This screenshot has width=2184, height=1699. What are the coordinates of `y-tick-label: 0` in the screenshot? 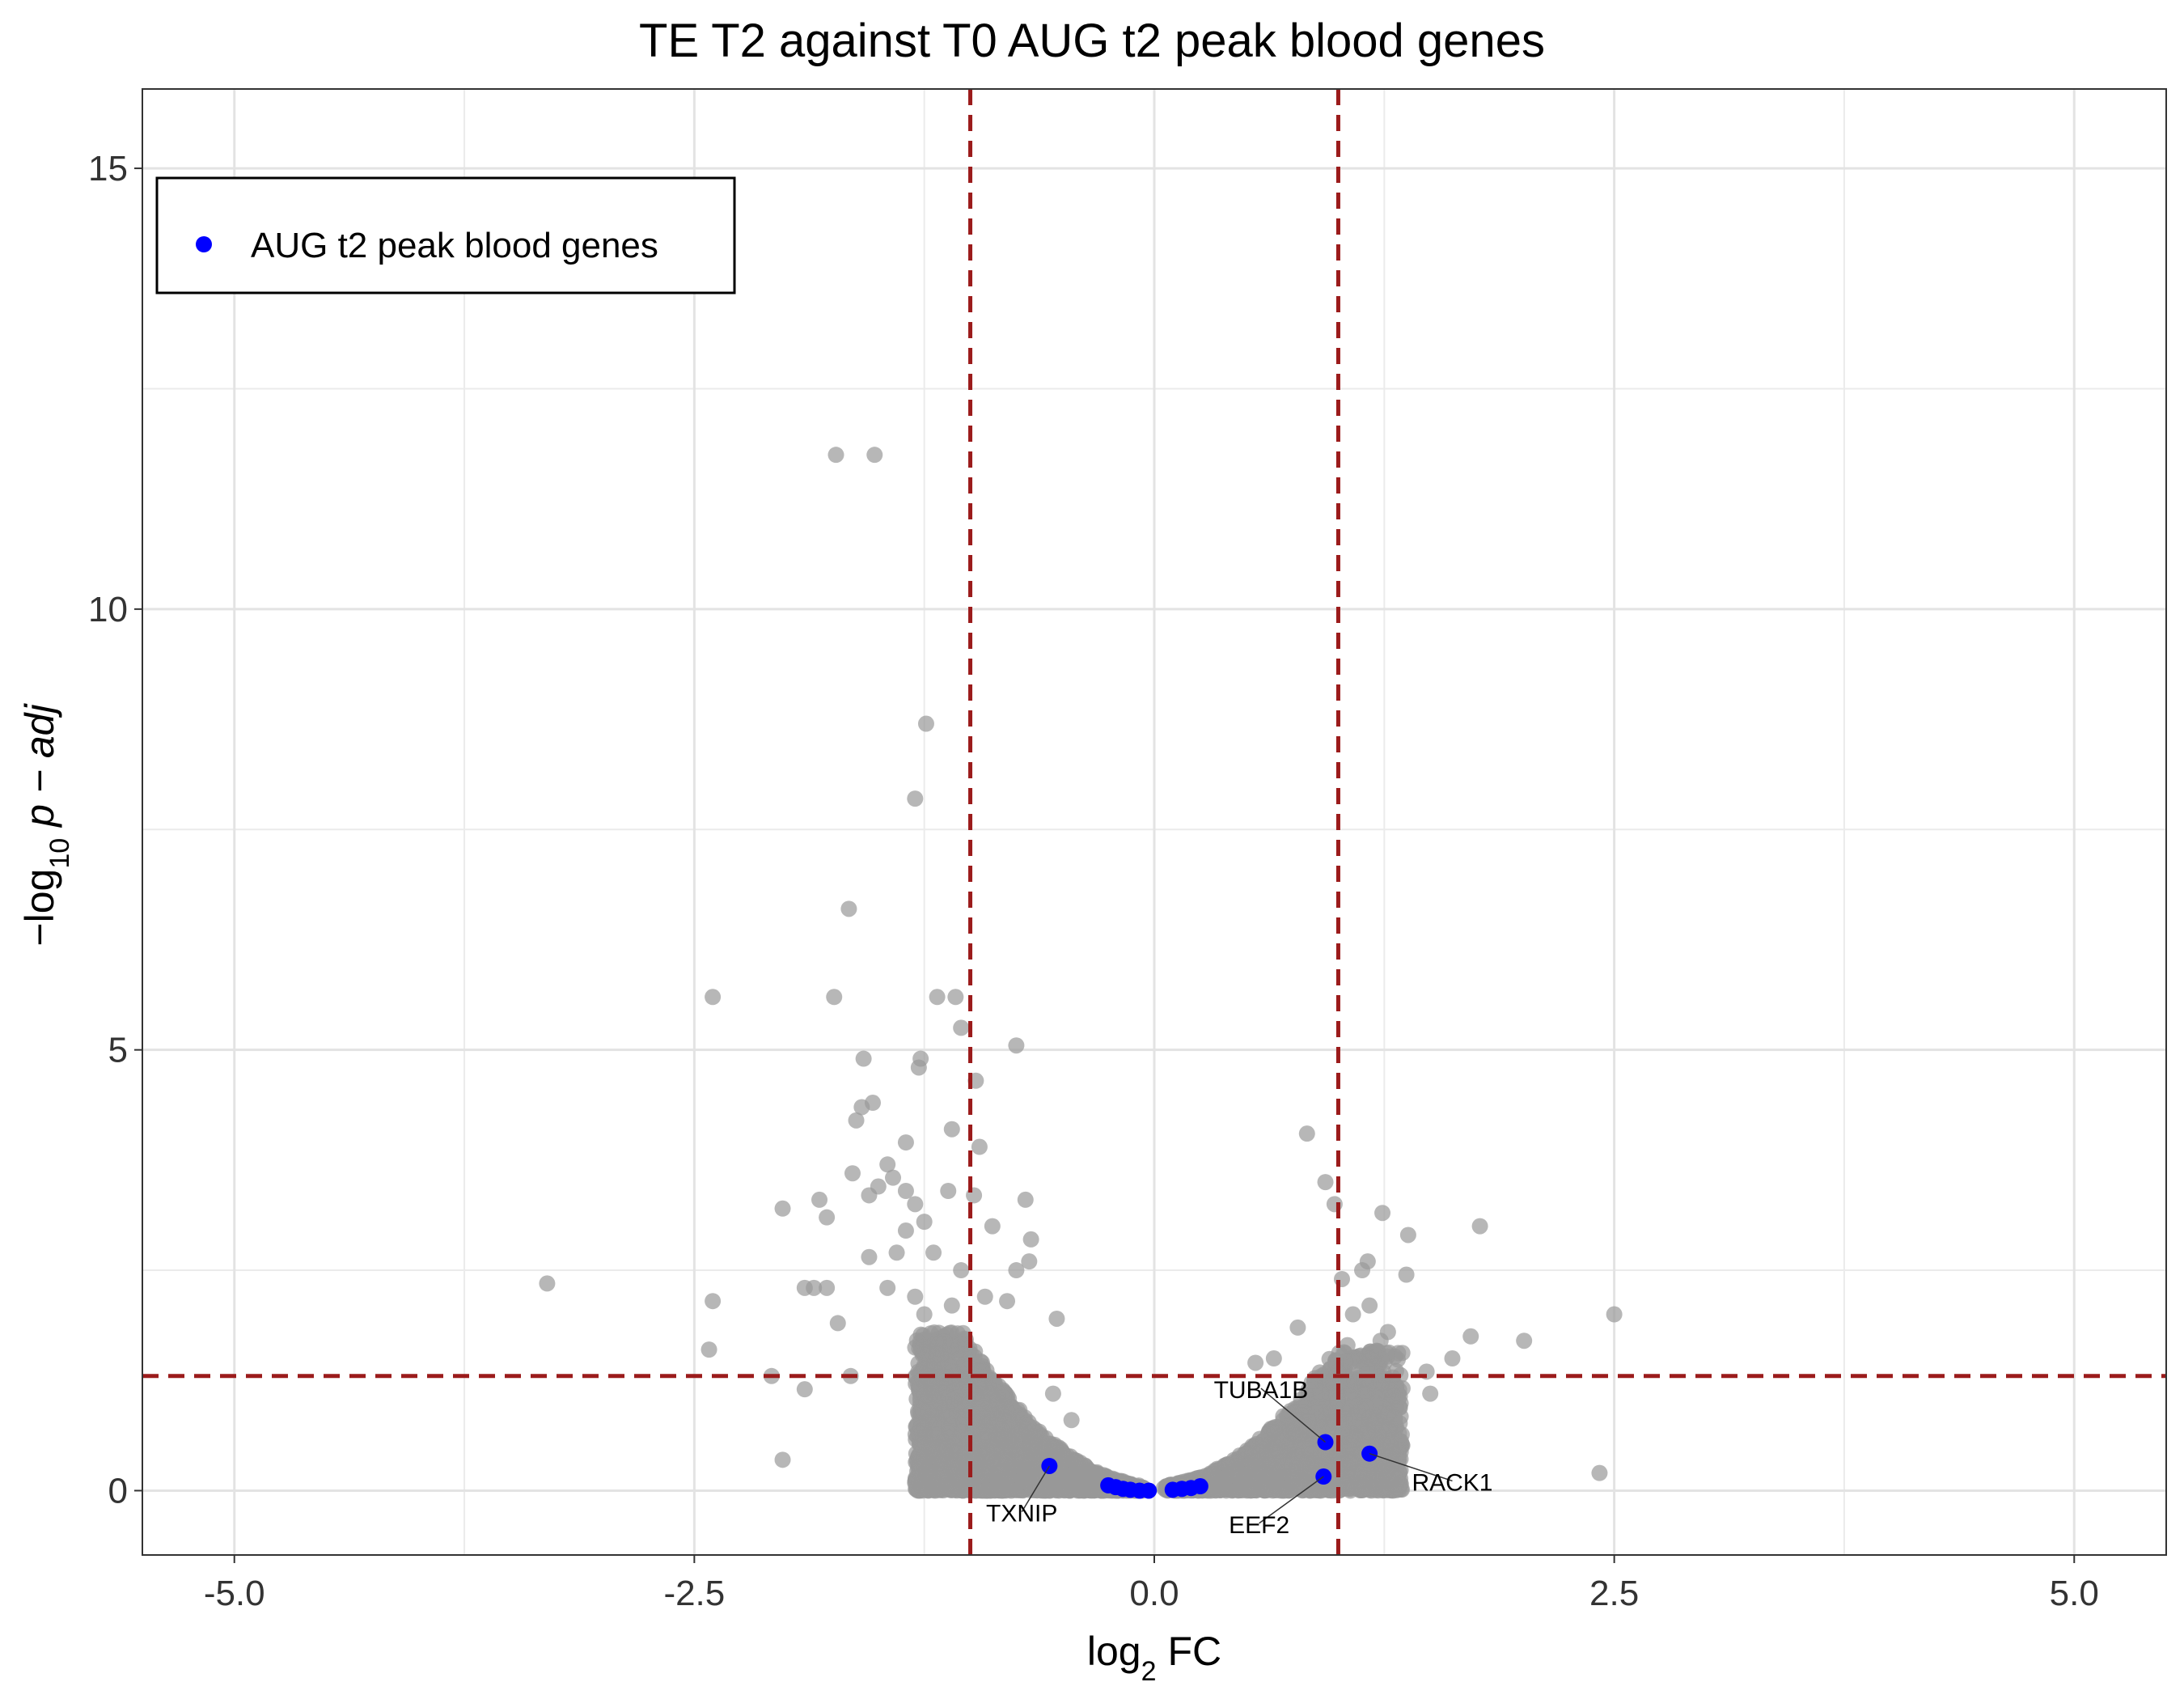 It's located at (118, 1490).